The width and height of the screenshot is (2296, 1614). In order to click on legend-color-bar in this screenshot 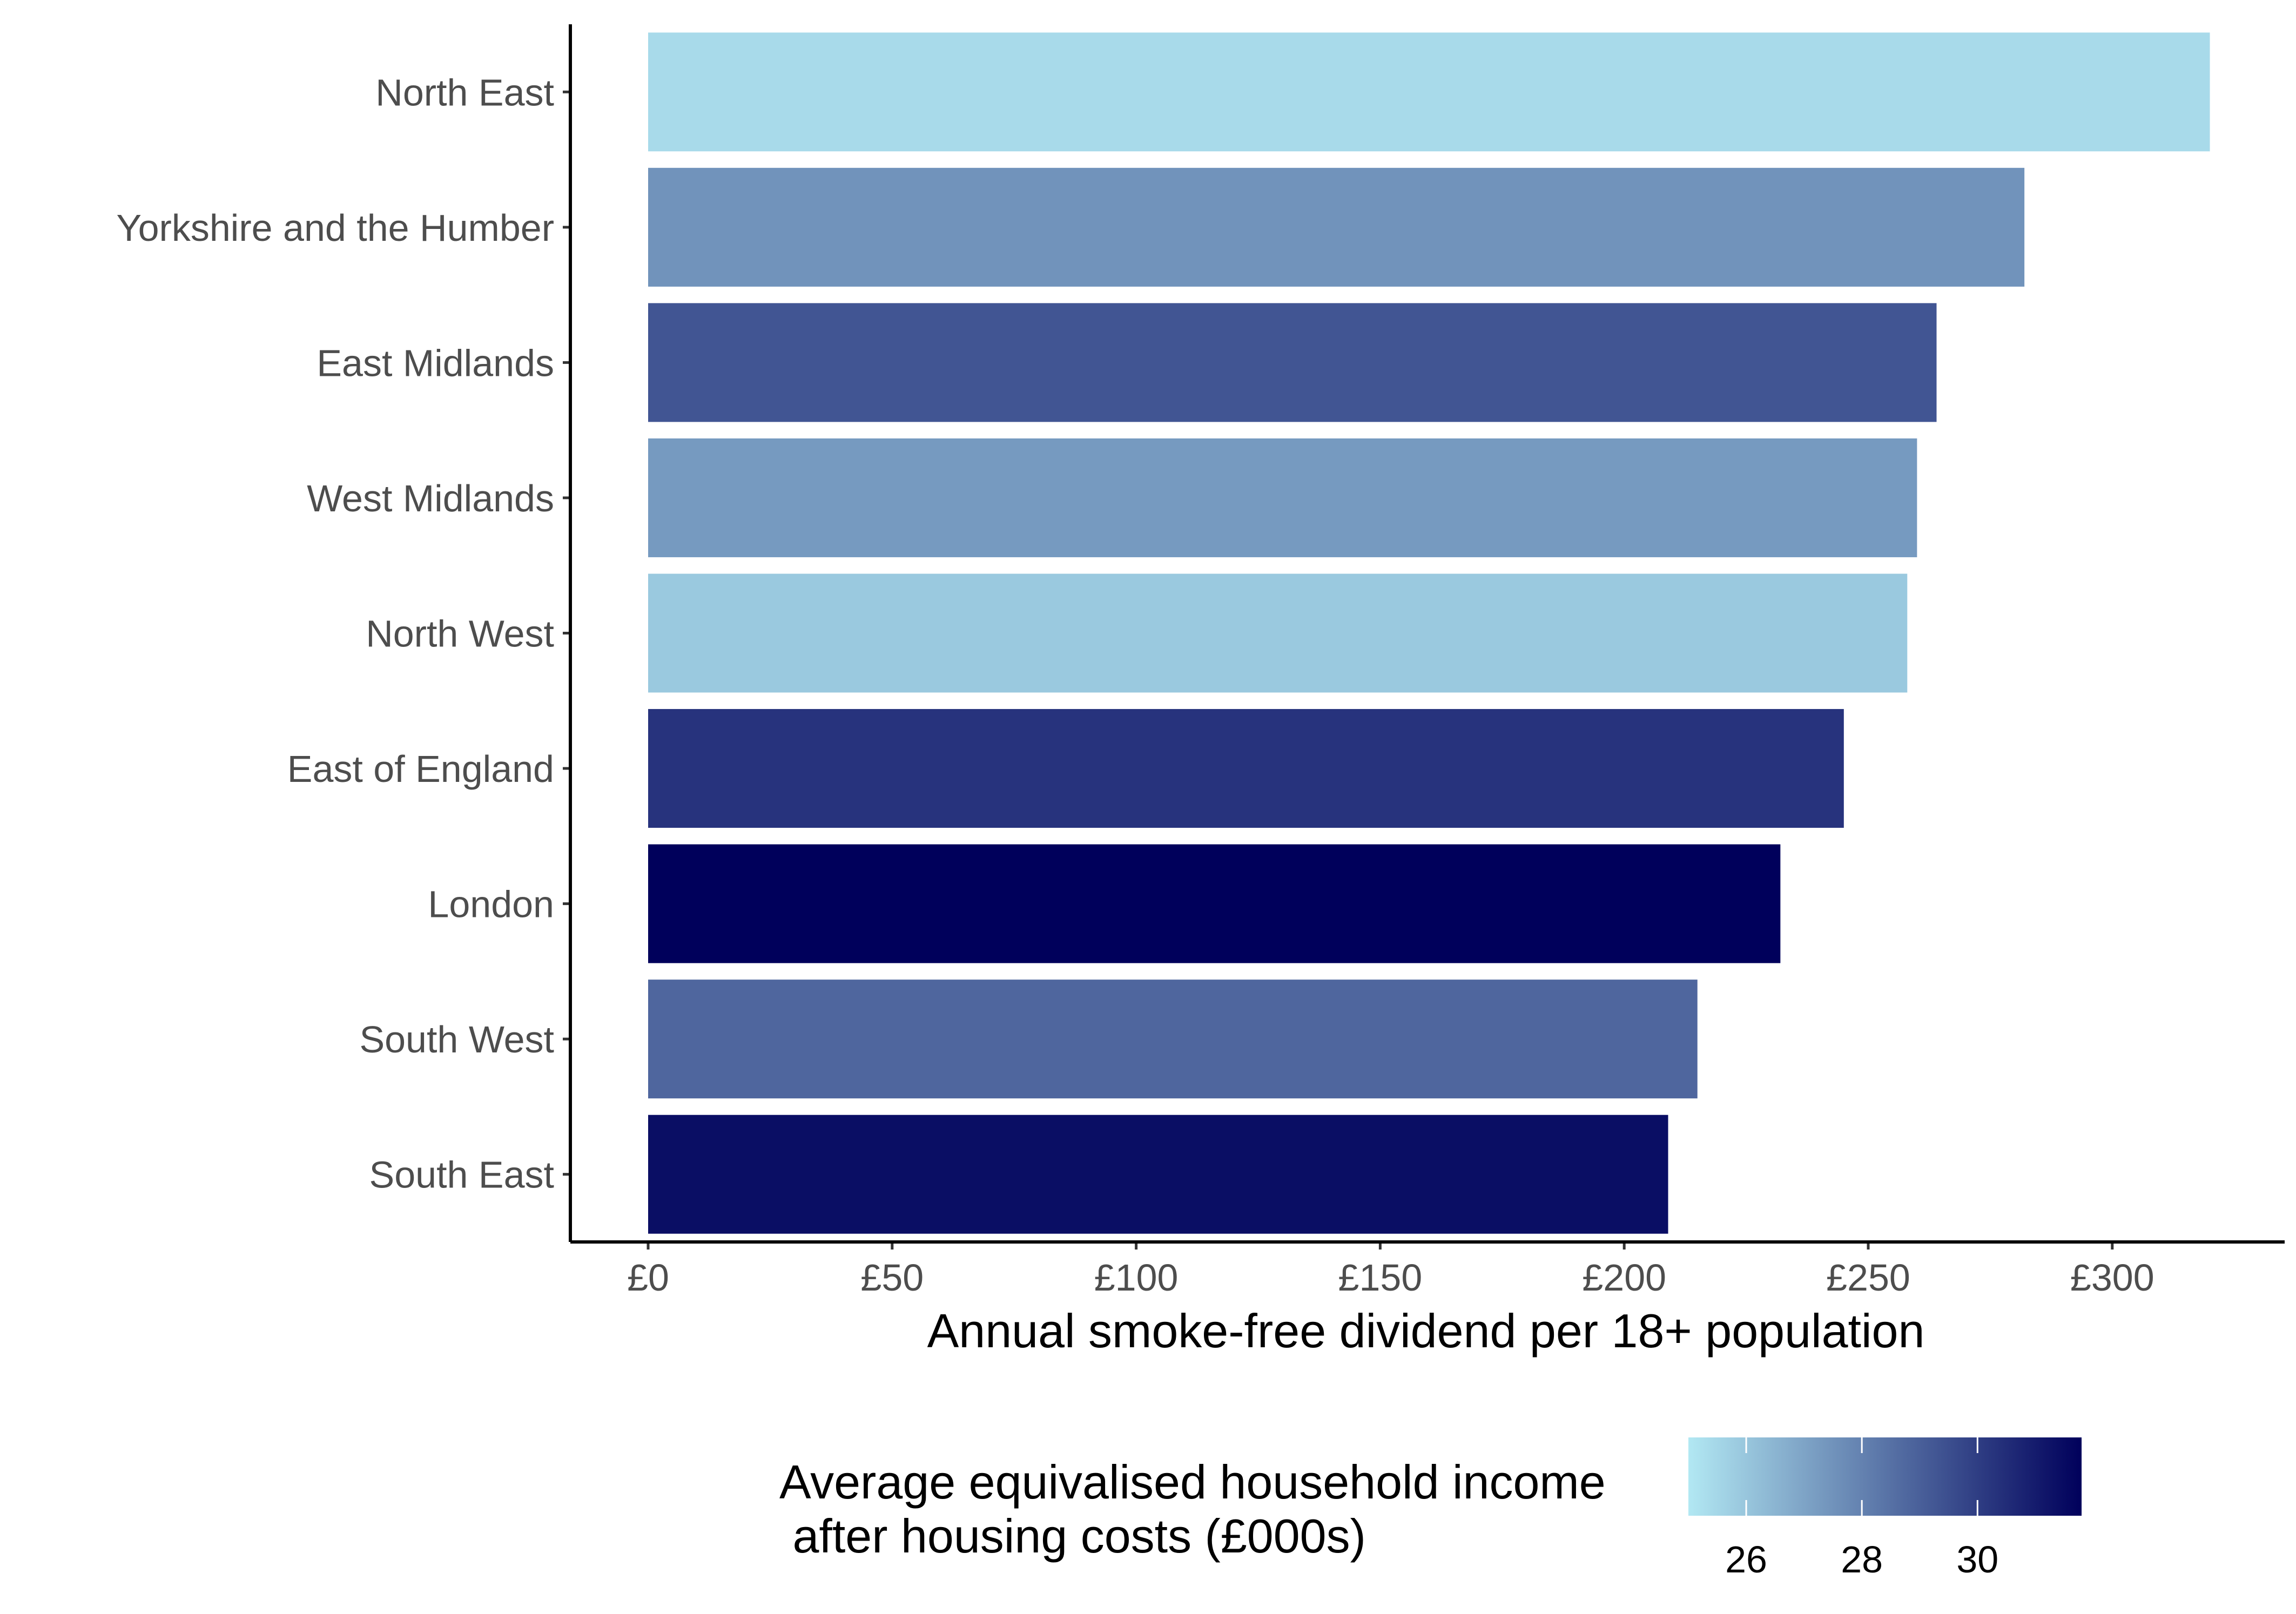, I will do `click(1885, 1477)`.